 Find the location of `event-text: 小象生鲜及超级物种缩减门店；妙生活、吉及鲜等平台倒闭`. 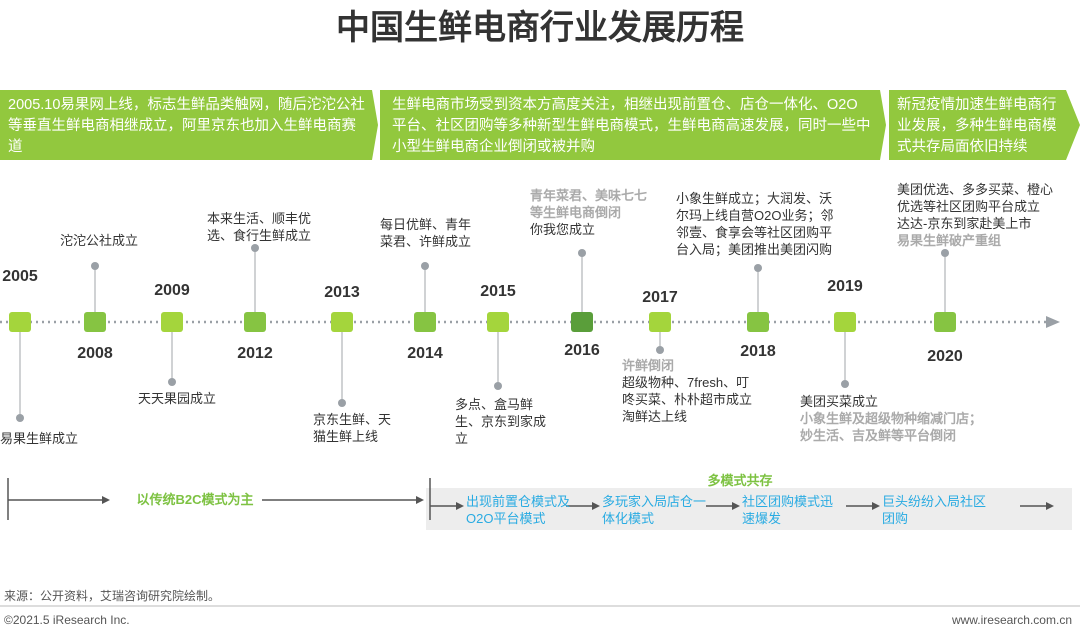

event-text: 小象生鲜及超级物种缩减门店；妙生活、吉及鲜等平台倒闭 is located at coordinates (891, 427).